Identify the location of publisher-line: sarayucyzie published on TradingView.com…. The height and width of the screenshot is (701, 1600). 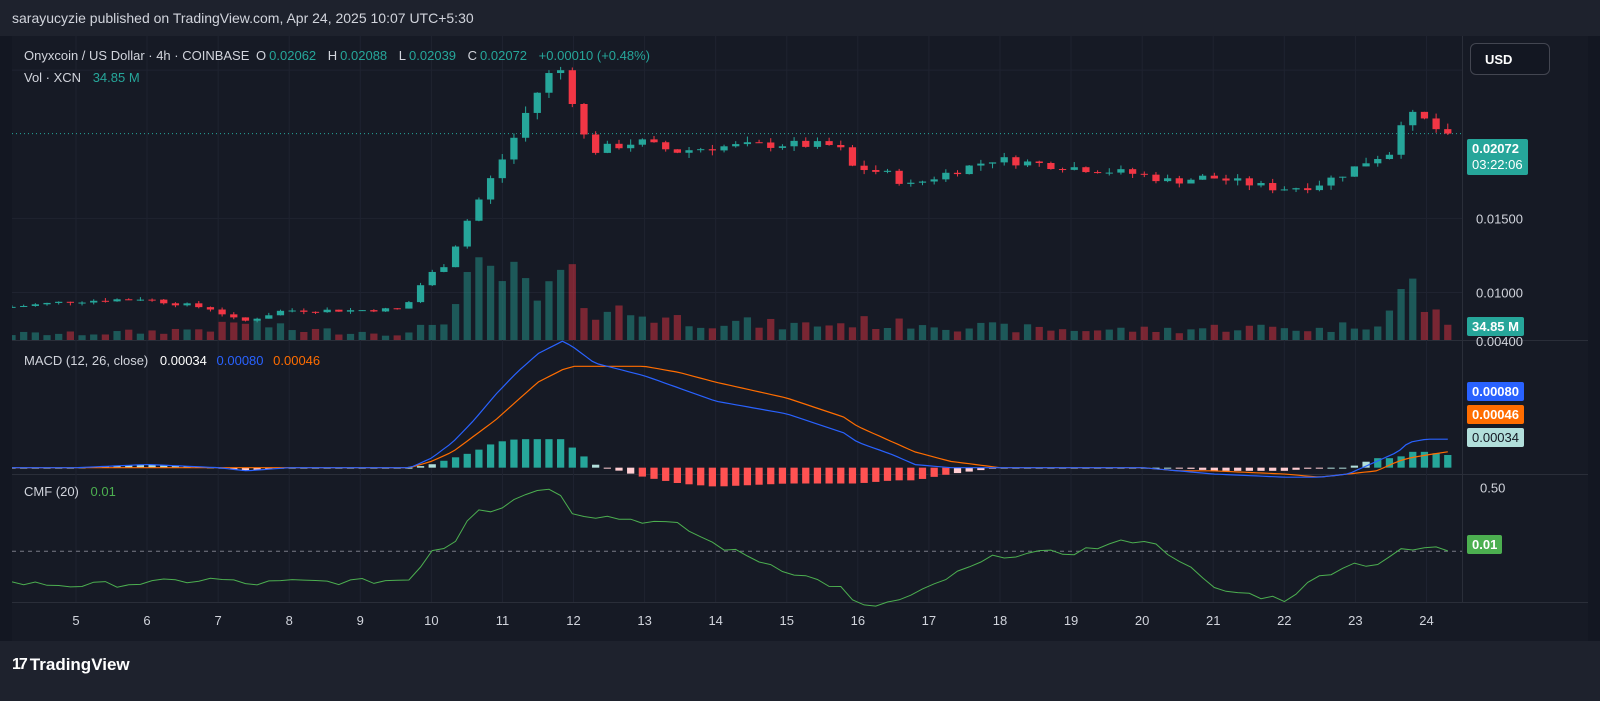
(243, 18).